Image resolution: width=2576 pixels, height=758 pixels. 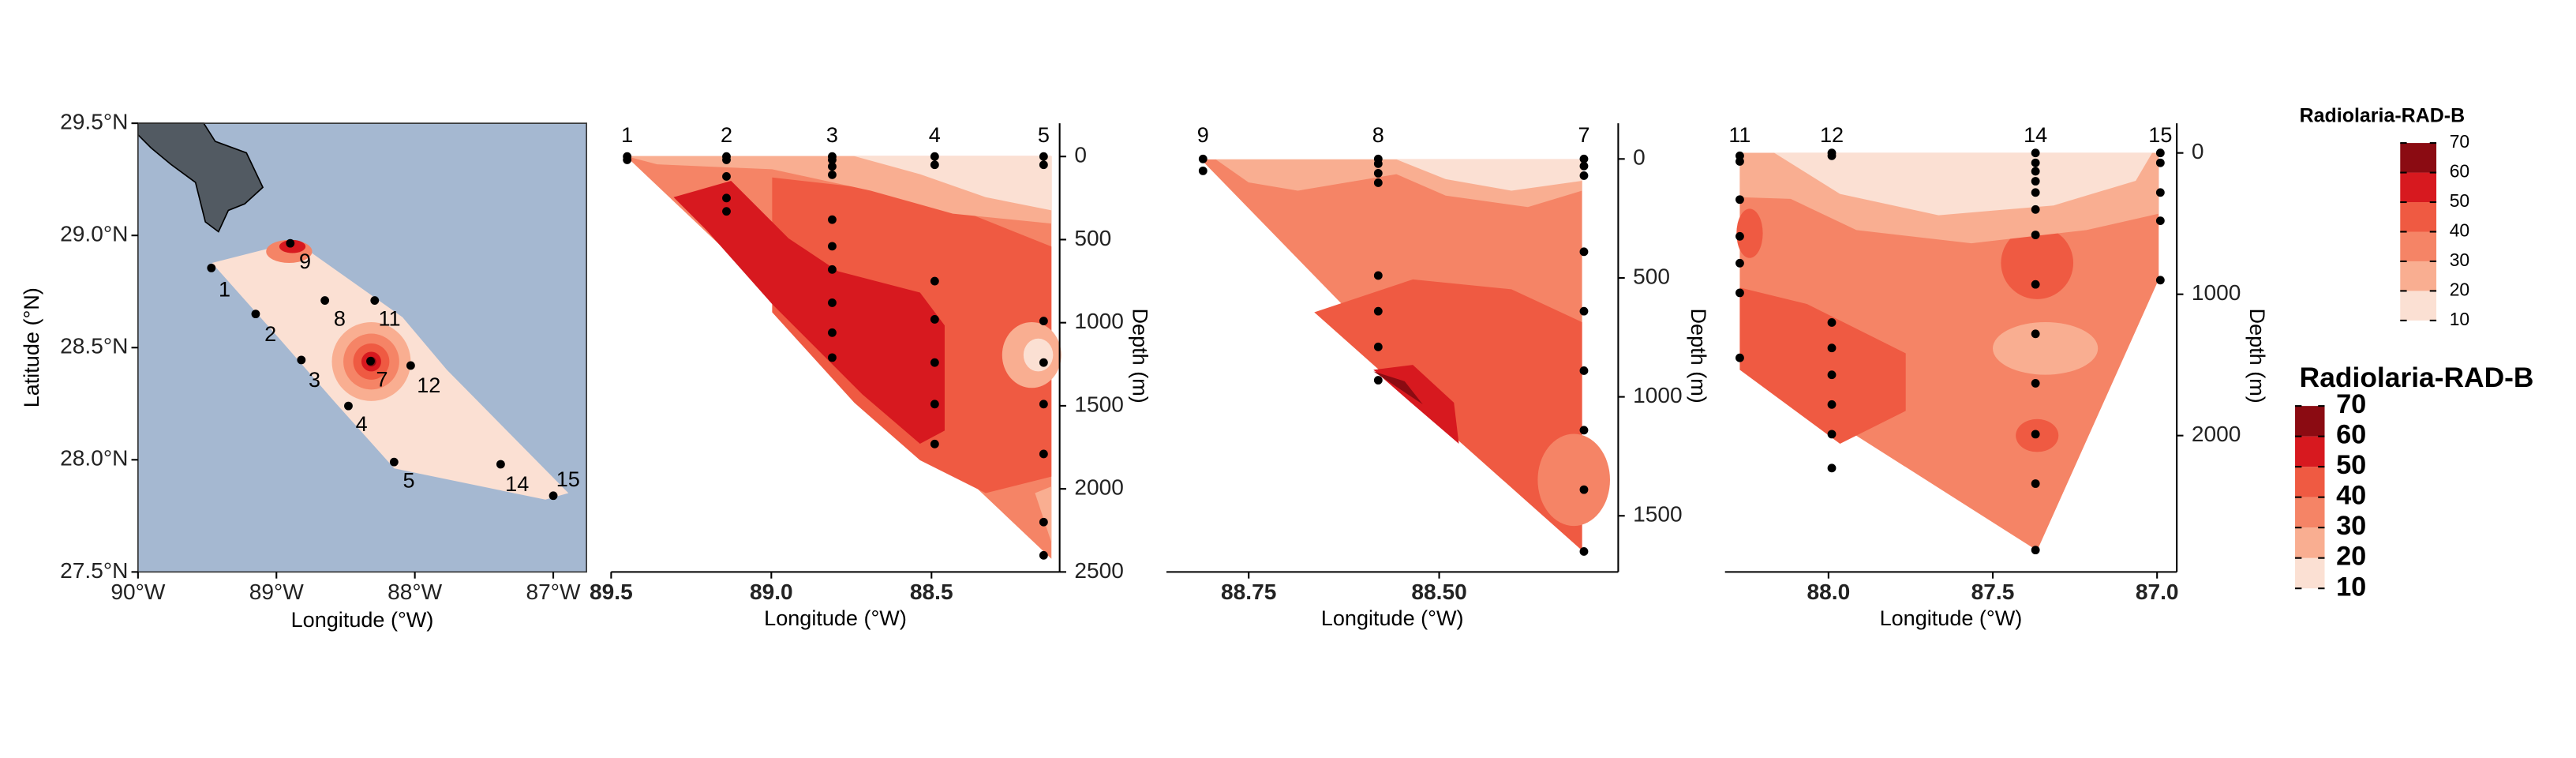 What do you see at coordinates (2417, 377) in the screenshot?
I see `legend-title: Radiolaria-RAD-B` at bounding box center [2417, 377].